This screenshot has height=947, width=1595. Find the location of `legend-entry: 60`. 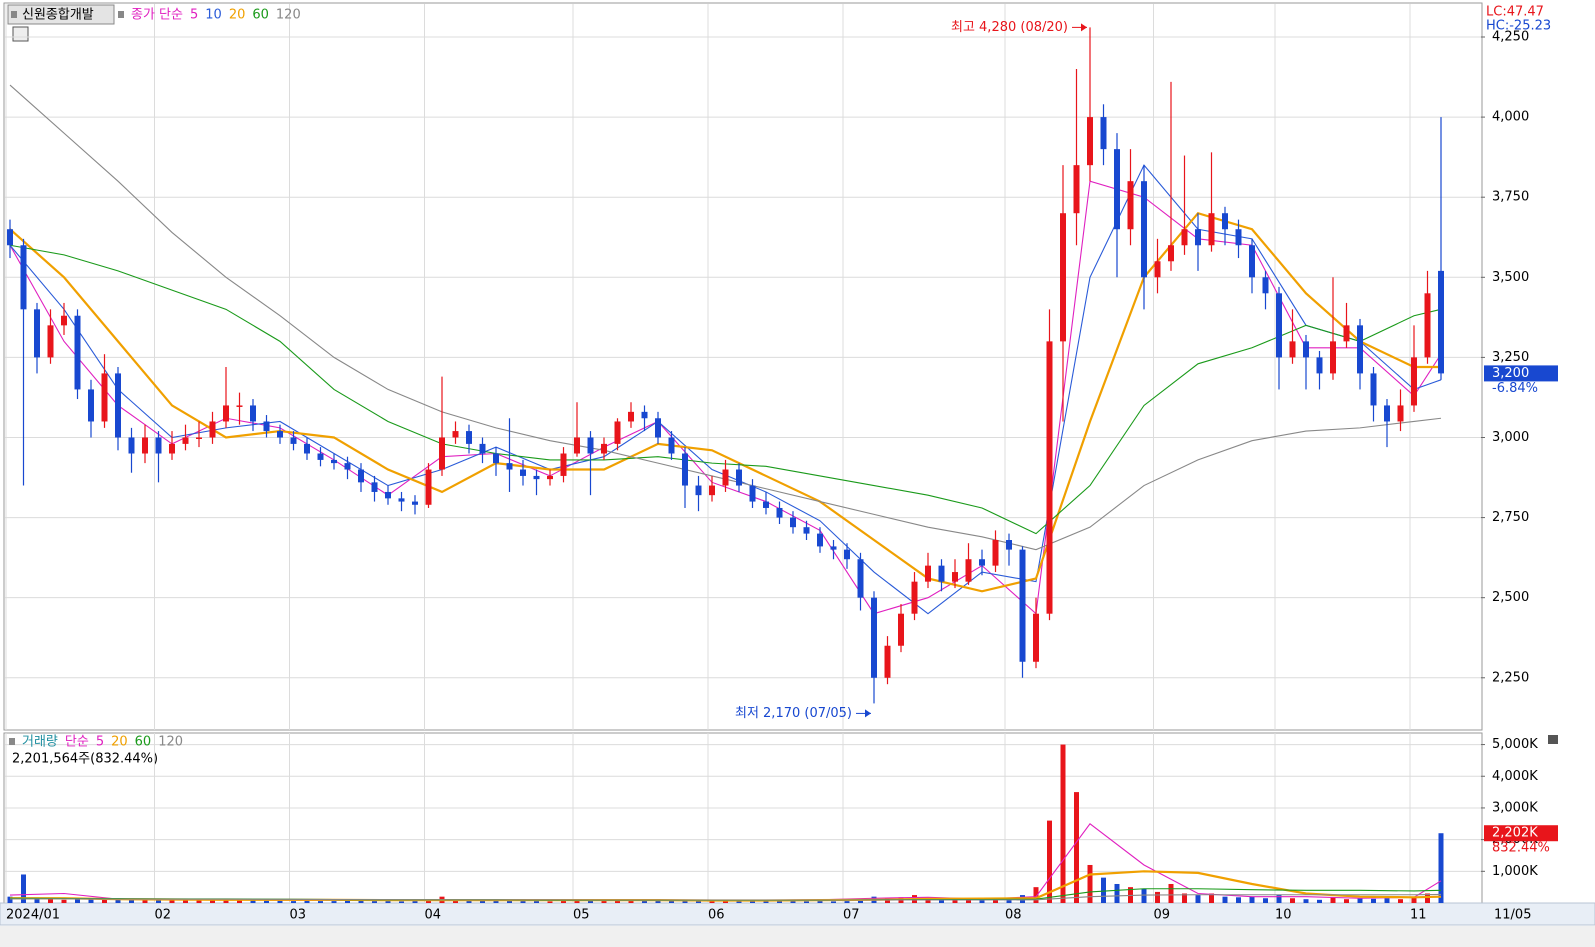

legend-entry: 60 is located at coordinates (260, 15).